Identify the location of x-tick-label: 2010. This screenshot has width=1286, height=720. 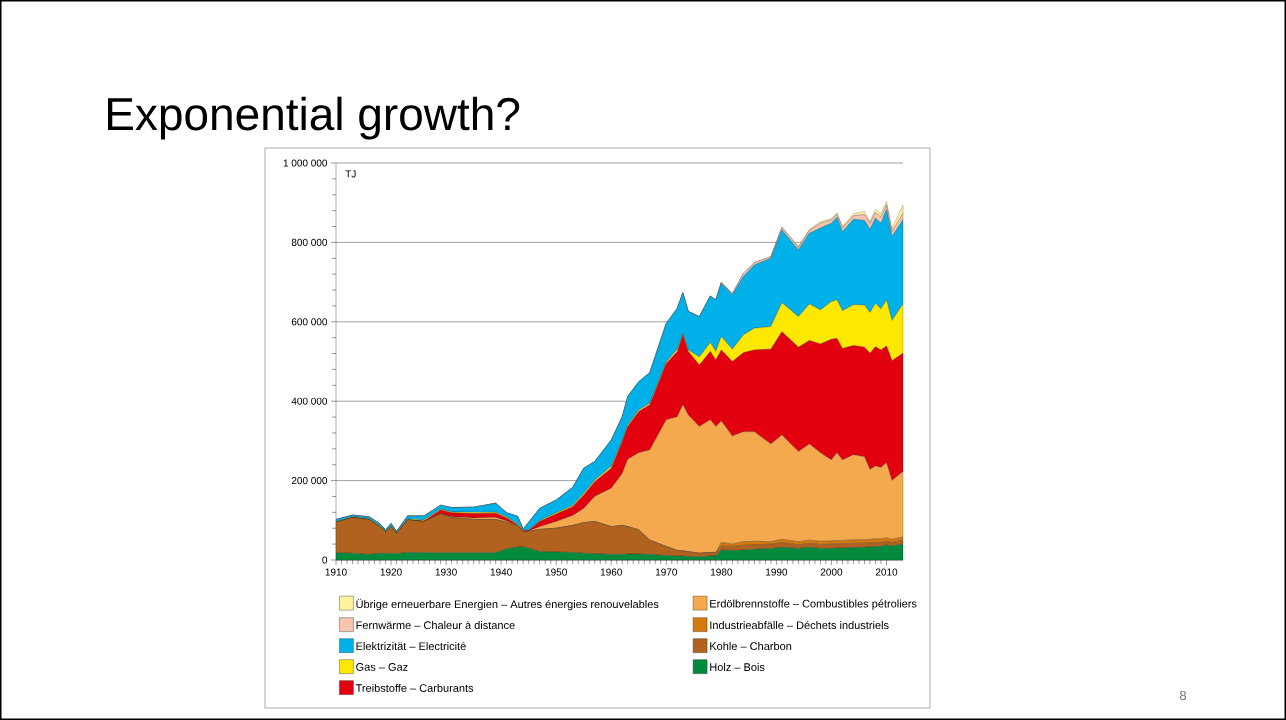
(886, 572).